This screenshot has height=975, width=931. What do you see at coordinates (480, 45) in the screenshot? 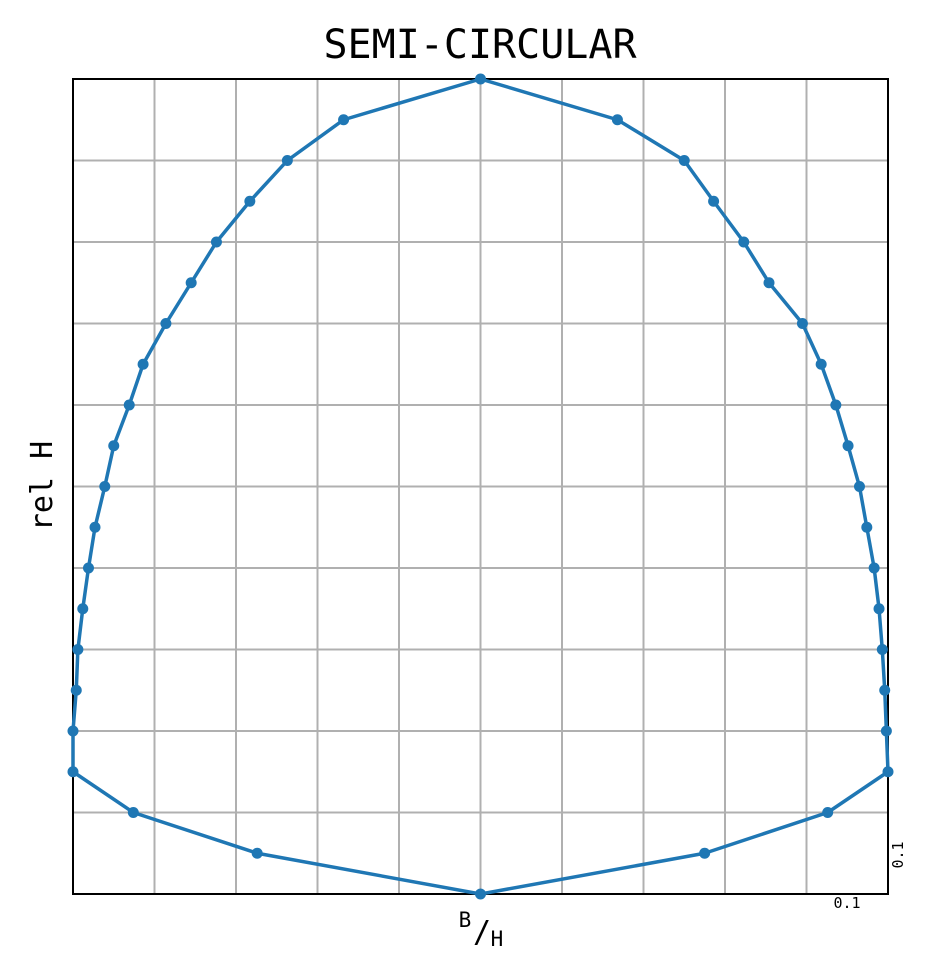
I see `chart-title: SEMI-CIRCULAR` at bounding box center [480, 45].